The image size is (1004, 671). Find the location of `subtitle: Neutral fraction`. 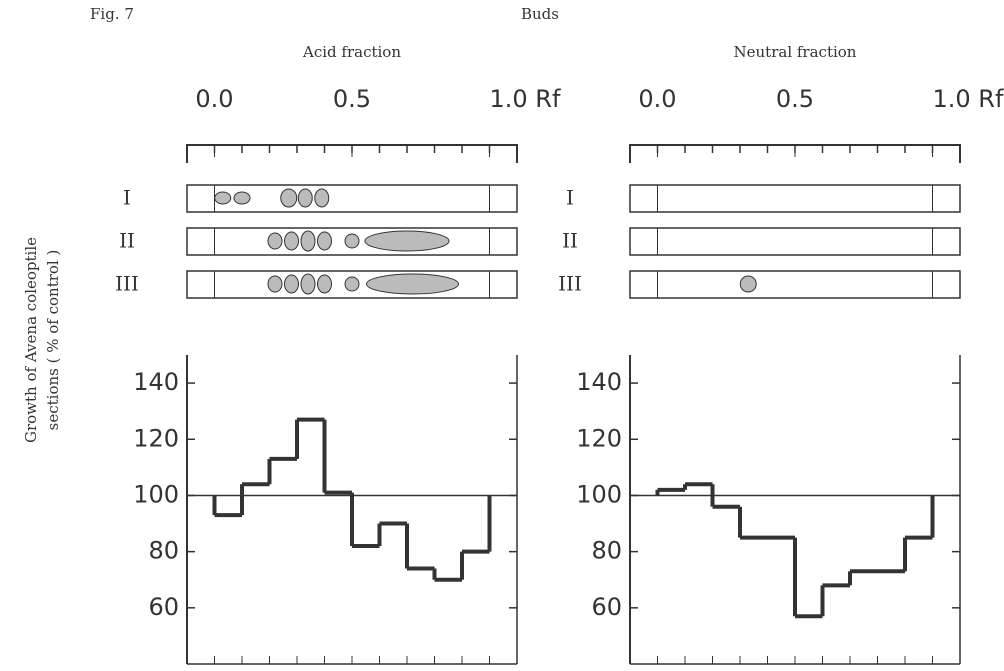

subtitle: Neutral fraction is located at coordinates (795, 52).